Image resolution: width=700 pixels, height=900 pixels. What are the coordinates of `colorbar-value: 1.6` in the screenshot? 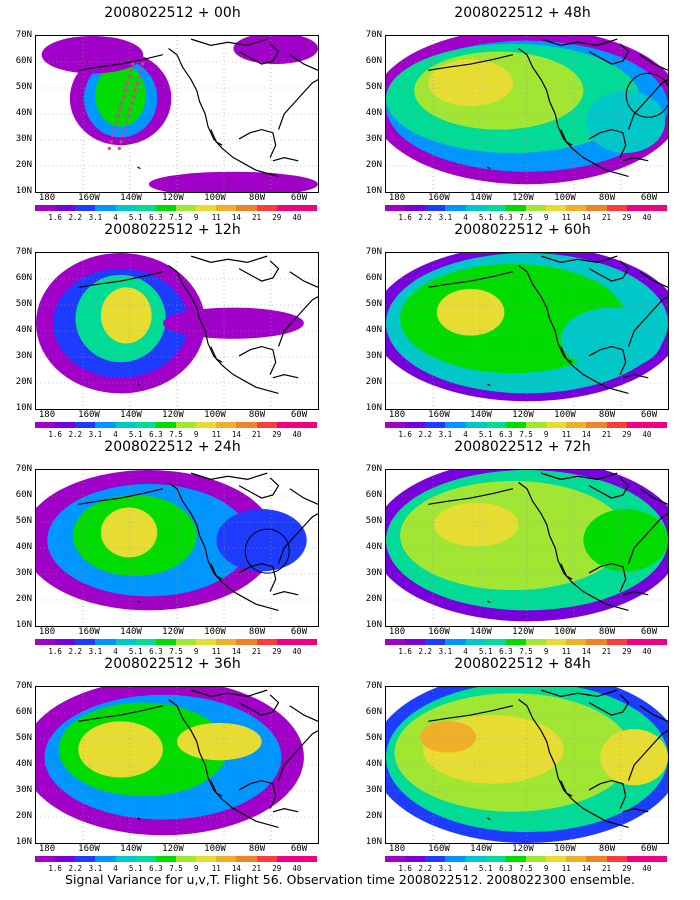 It's located at (55, 217).